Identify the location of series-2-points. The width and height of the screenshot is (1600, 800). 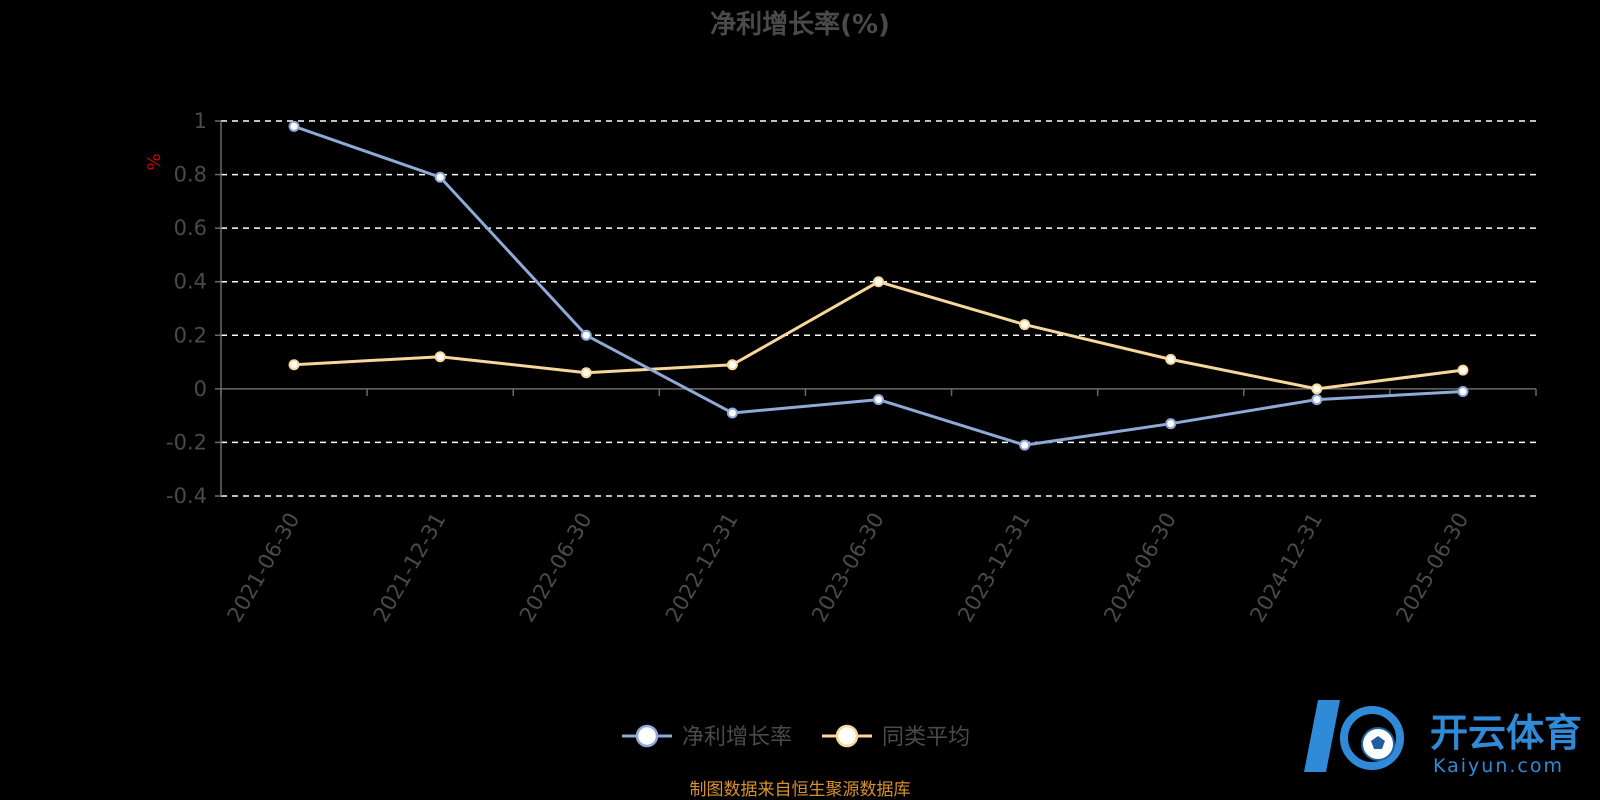
(878, 335).